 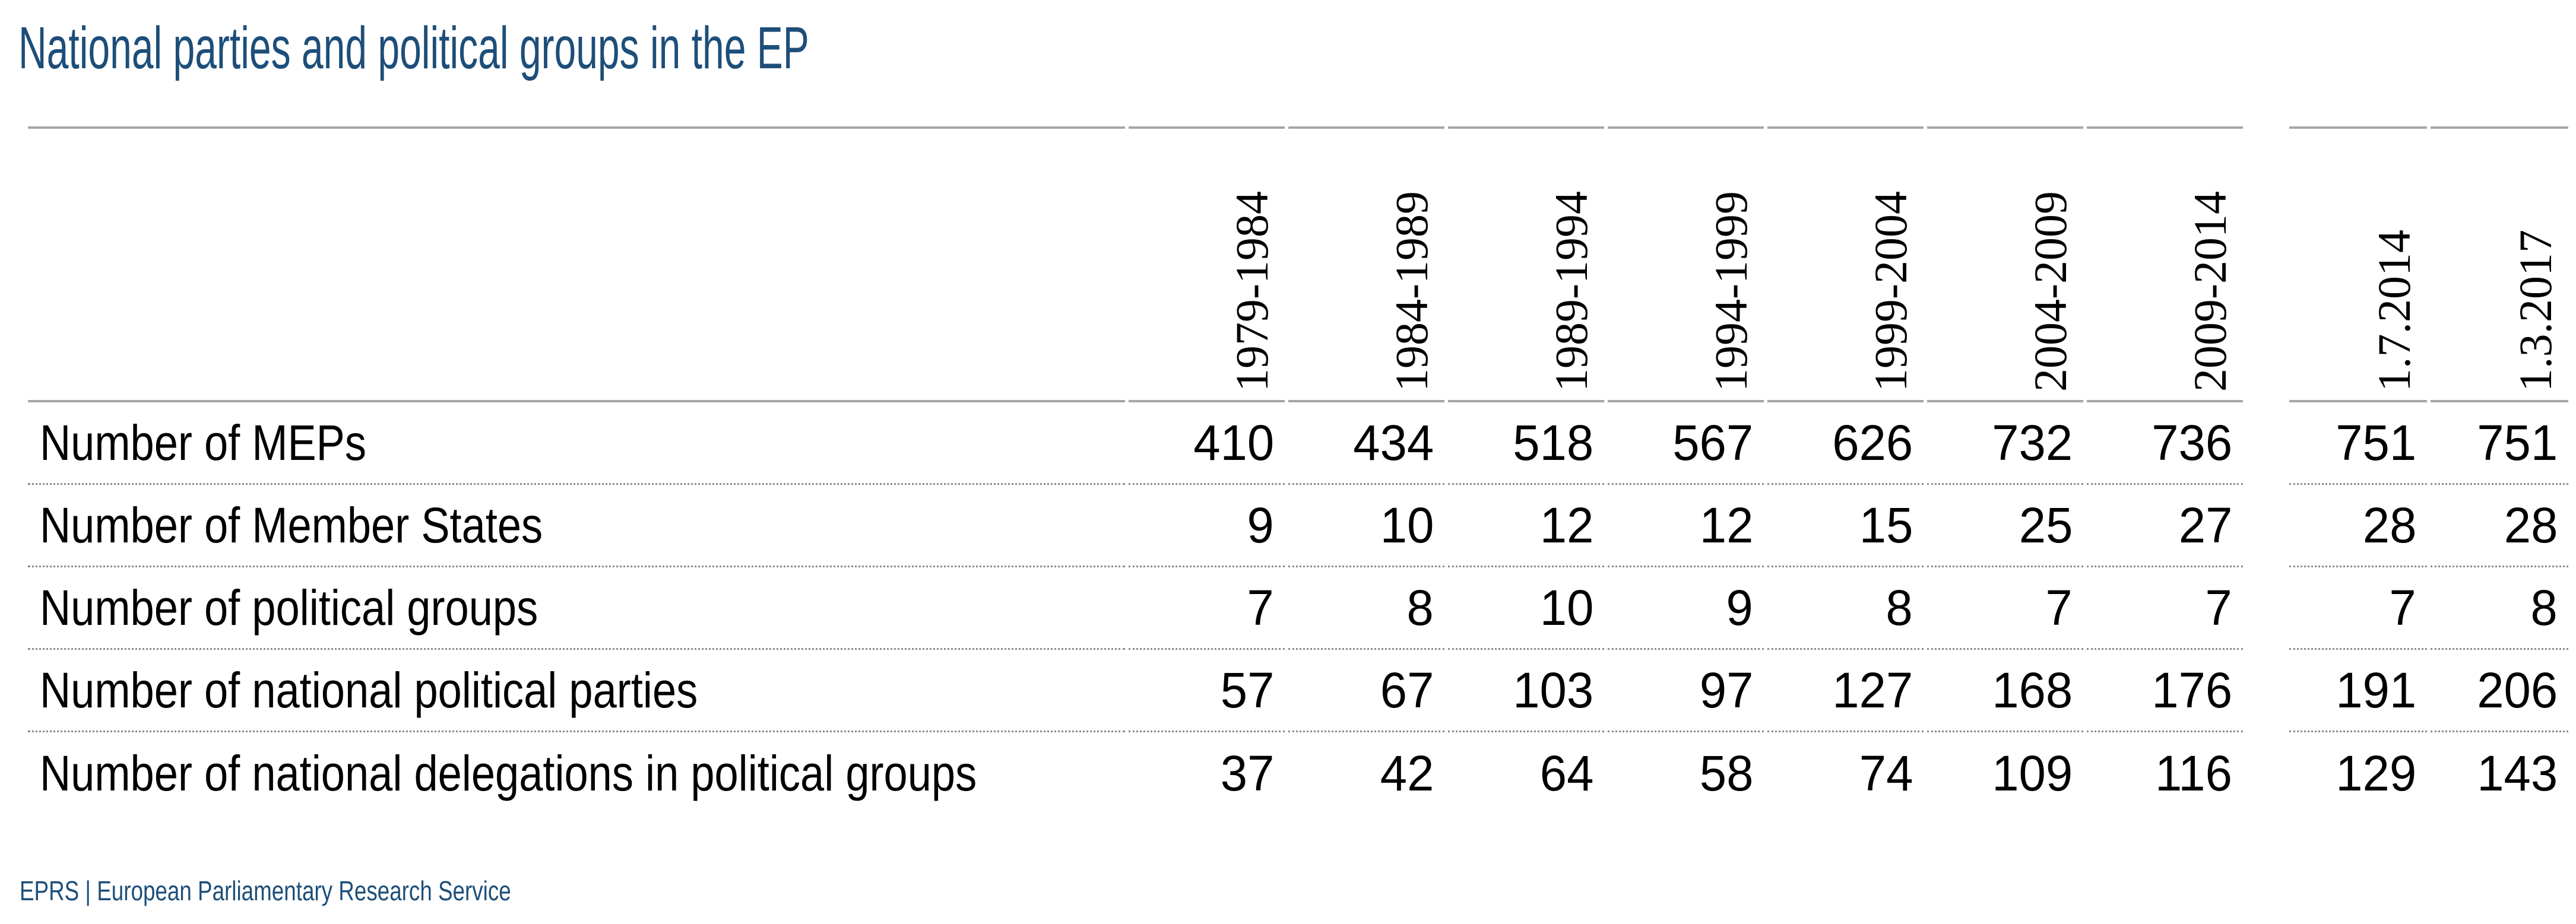 I want to click on header-corner-cell, so click(x=577, y=264).